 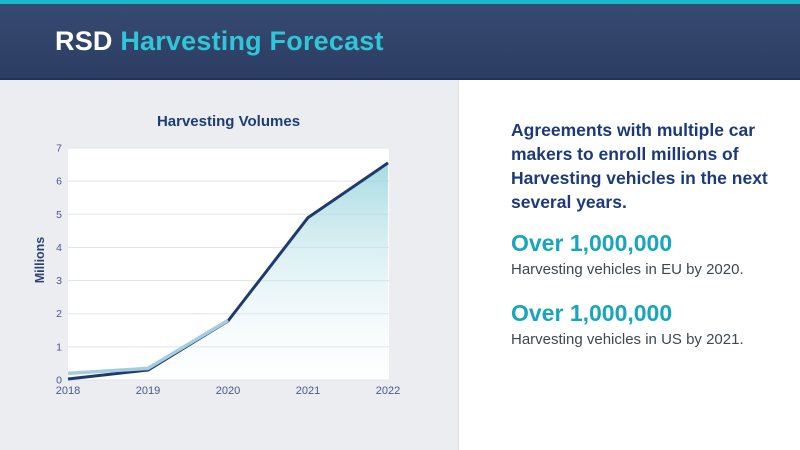 What do you see at coordinates (59, 182) in the screenshot?
I see `svg-text: 6` at bounding box center [59, 182].